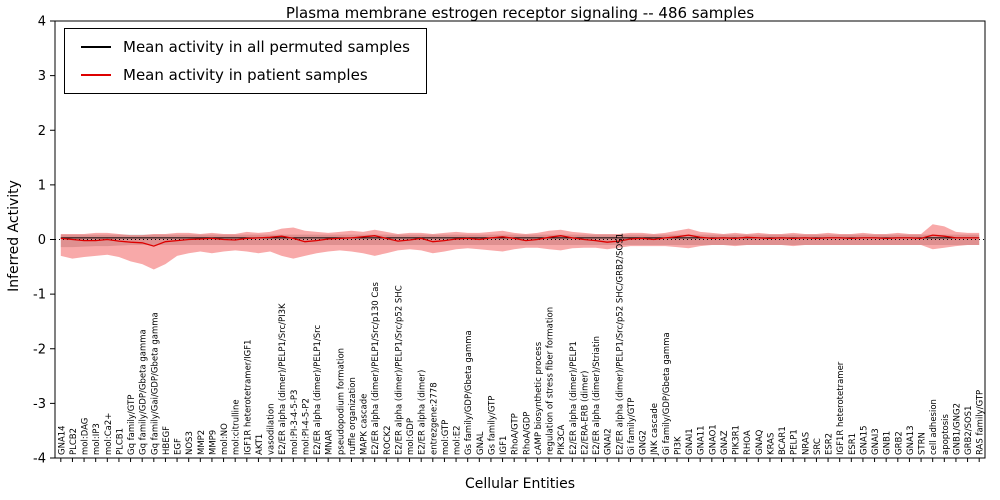 The image size is (1000, 500). I want to click on x-tick-label: GNB1, so click(888, 443).